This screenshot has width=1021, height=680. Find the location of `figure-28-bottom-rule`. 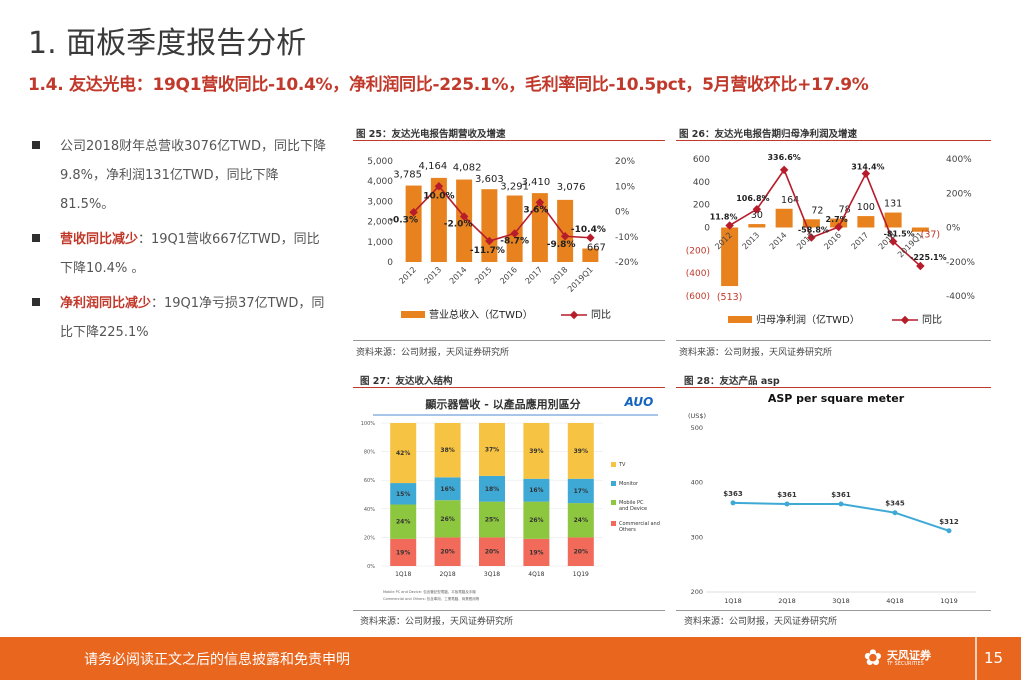

figure-28-bottom-rule is located at coordinates (833, 610).